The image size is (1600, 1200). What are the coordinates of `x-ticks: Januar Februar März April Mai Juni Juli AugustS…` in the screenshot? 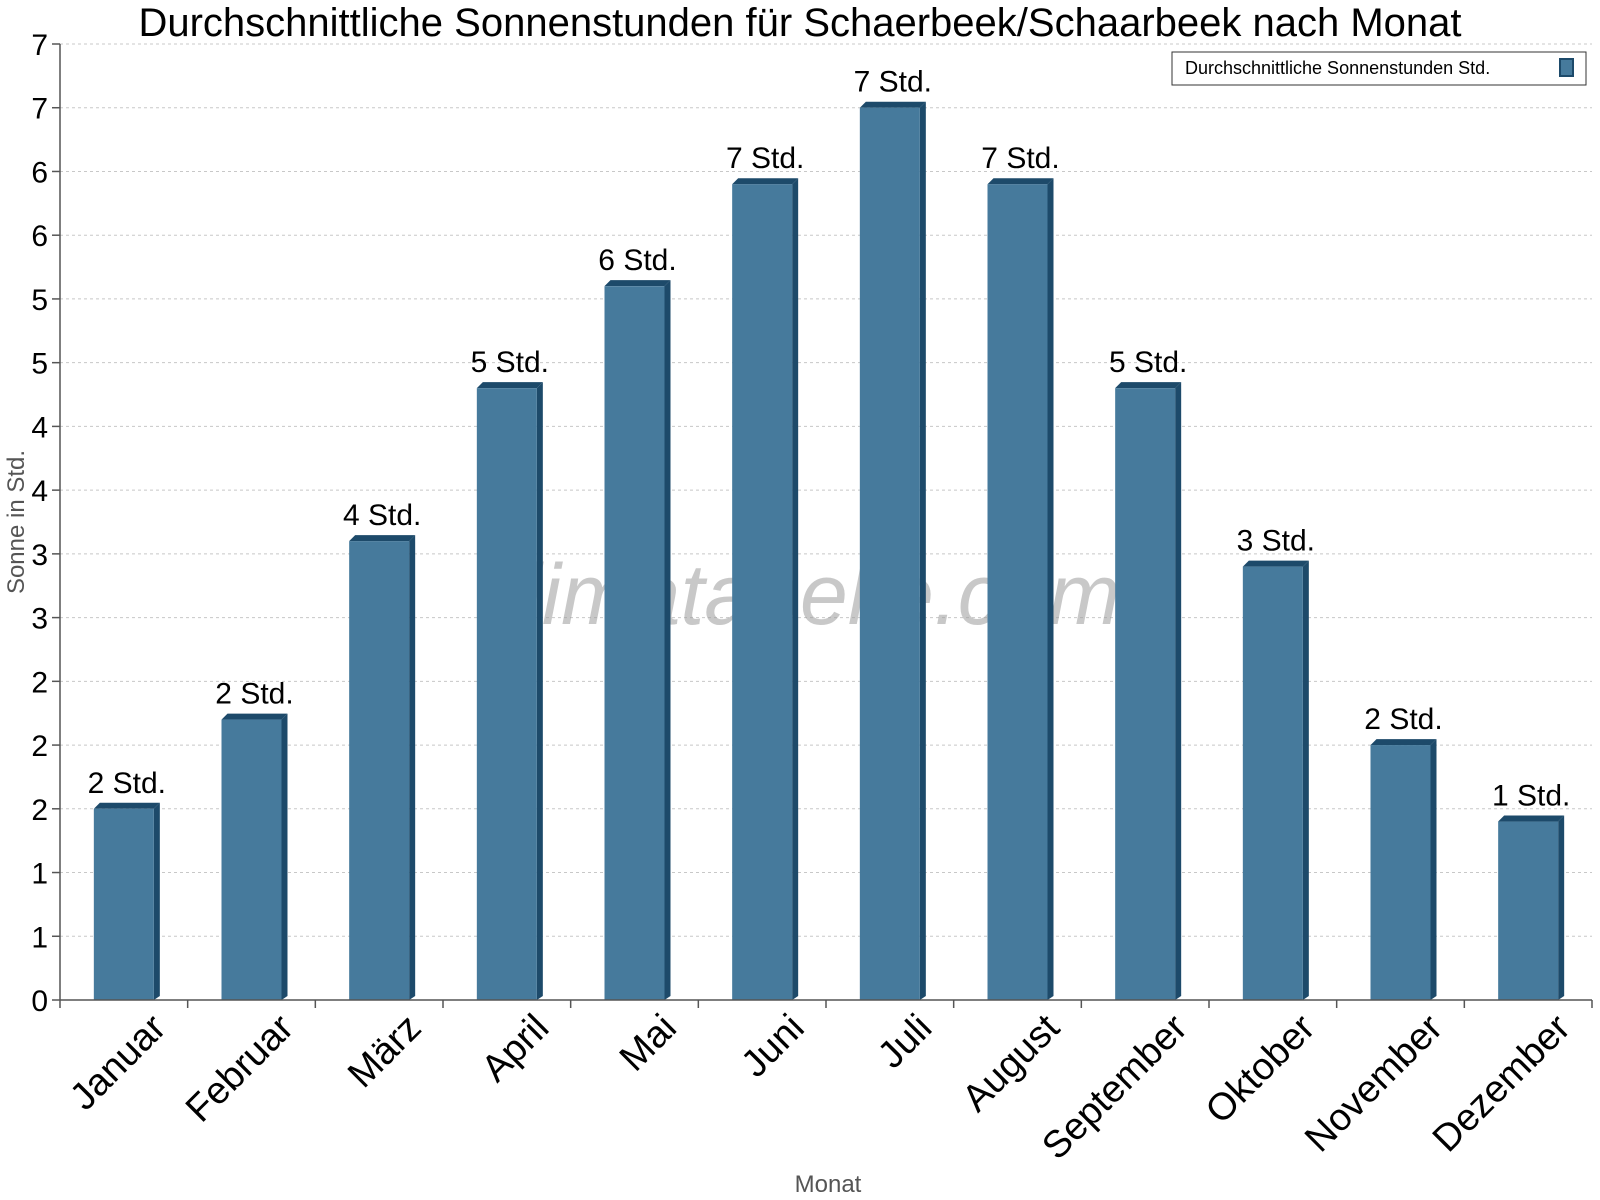 It's located at (826, 1084).